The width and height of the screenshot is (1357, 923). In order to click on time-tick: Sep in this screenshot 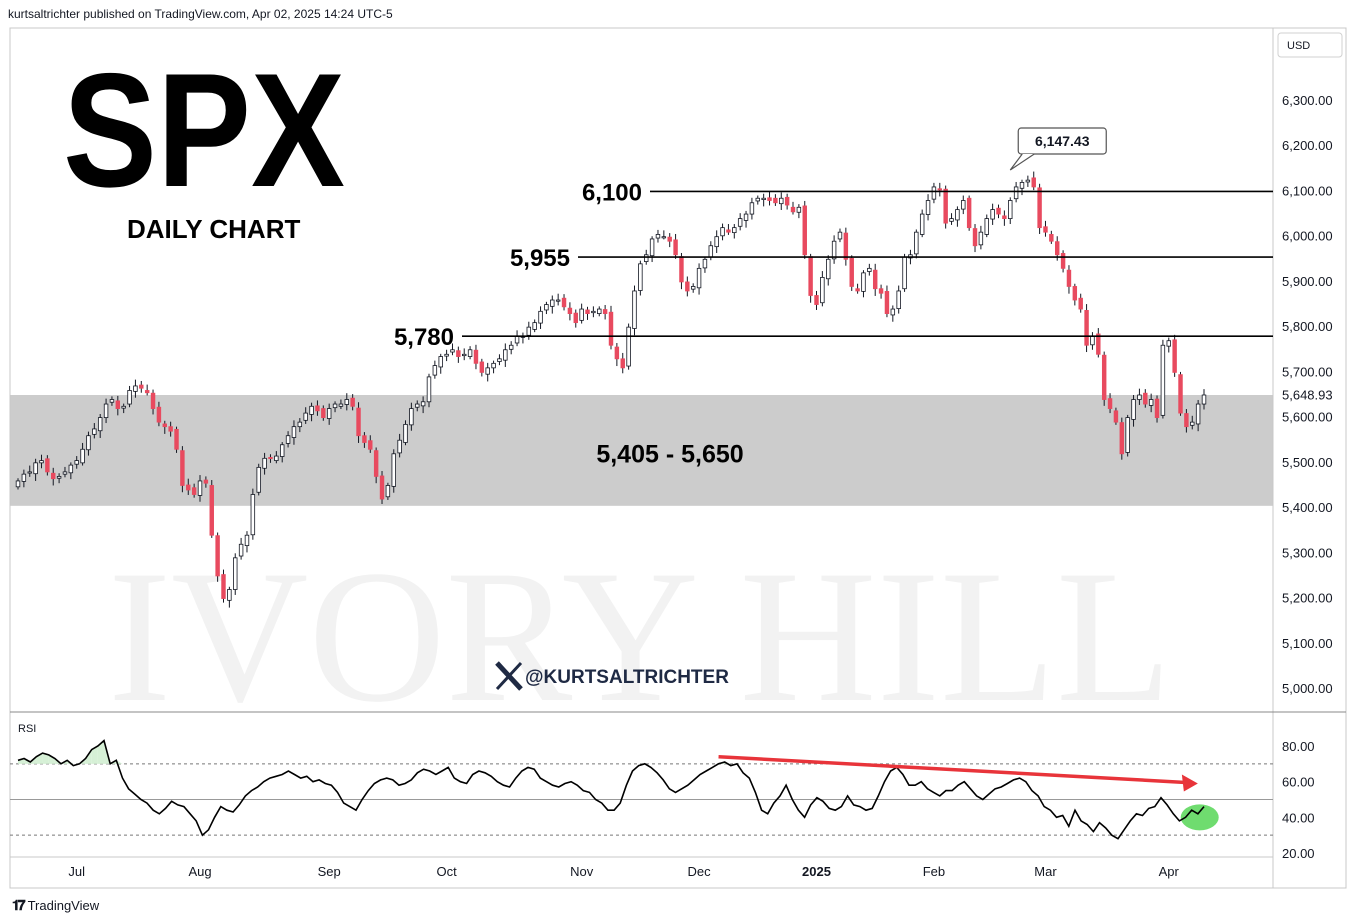, I will do `click(329, 871)`.